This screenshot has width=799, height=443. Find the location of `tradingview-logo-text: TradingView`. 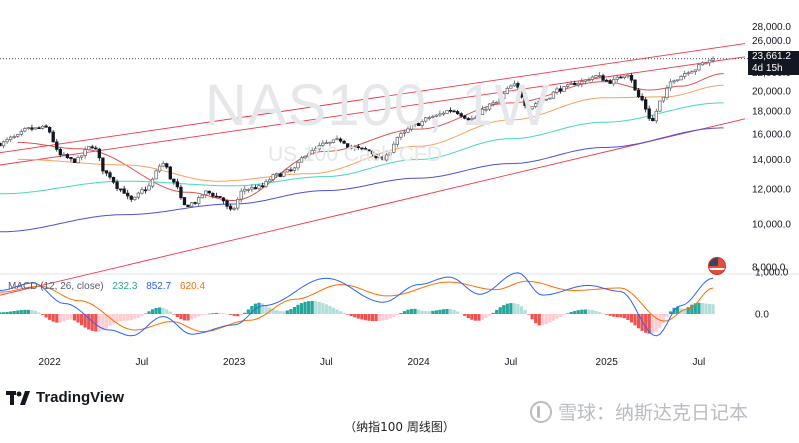

tradingview-logo-text: TradingView is located at coordinates (80, 397).